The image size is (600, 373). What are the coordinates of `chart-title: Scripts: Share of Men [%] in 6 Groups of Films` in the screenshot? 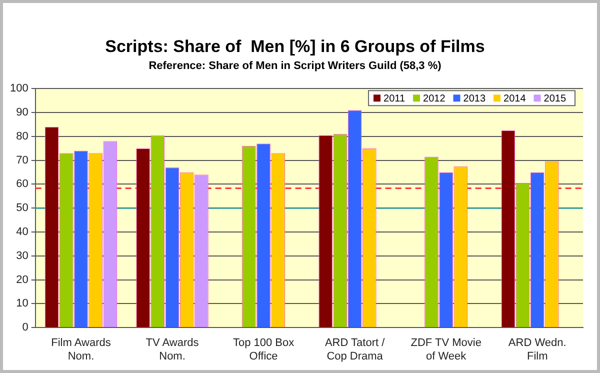 It's located at (295, 46).